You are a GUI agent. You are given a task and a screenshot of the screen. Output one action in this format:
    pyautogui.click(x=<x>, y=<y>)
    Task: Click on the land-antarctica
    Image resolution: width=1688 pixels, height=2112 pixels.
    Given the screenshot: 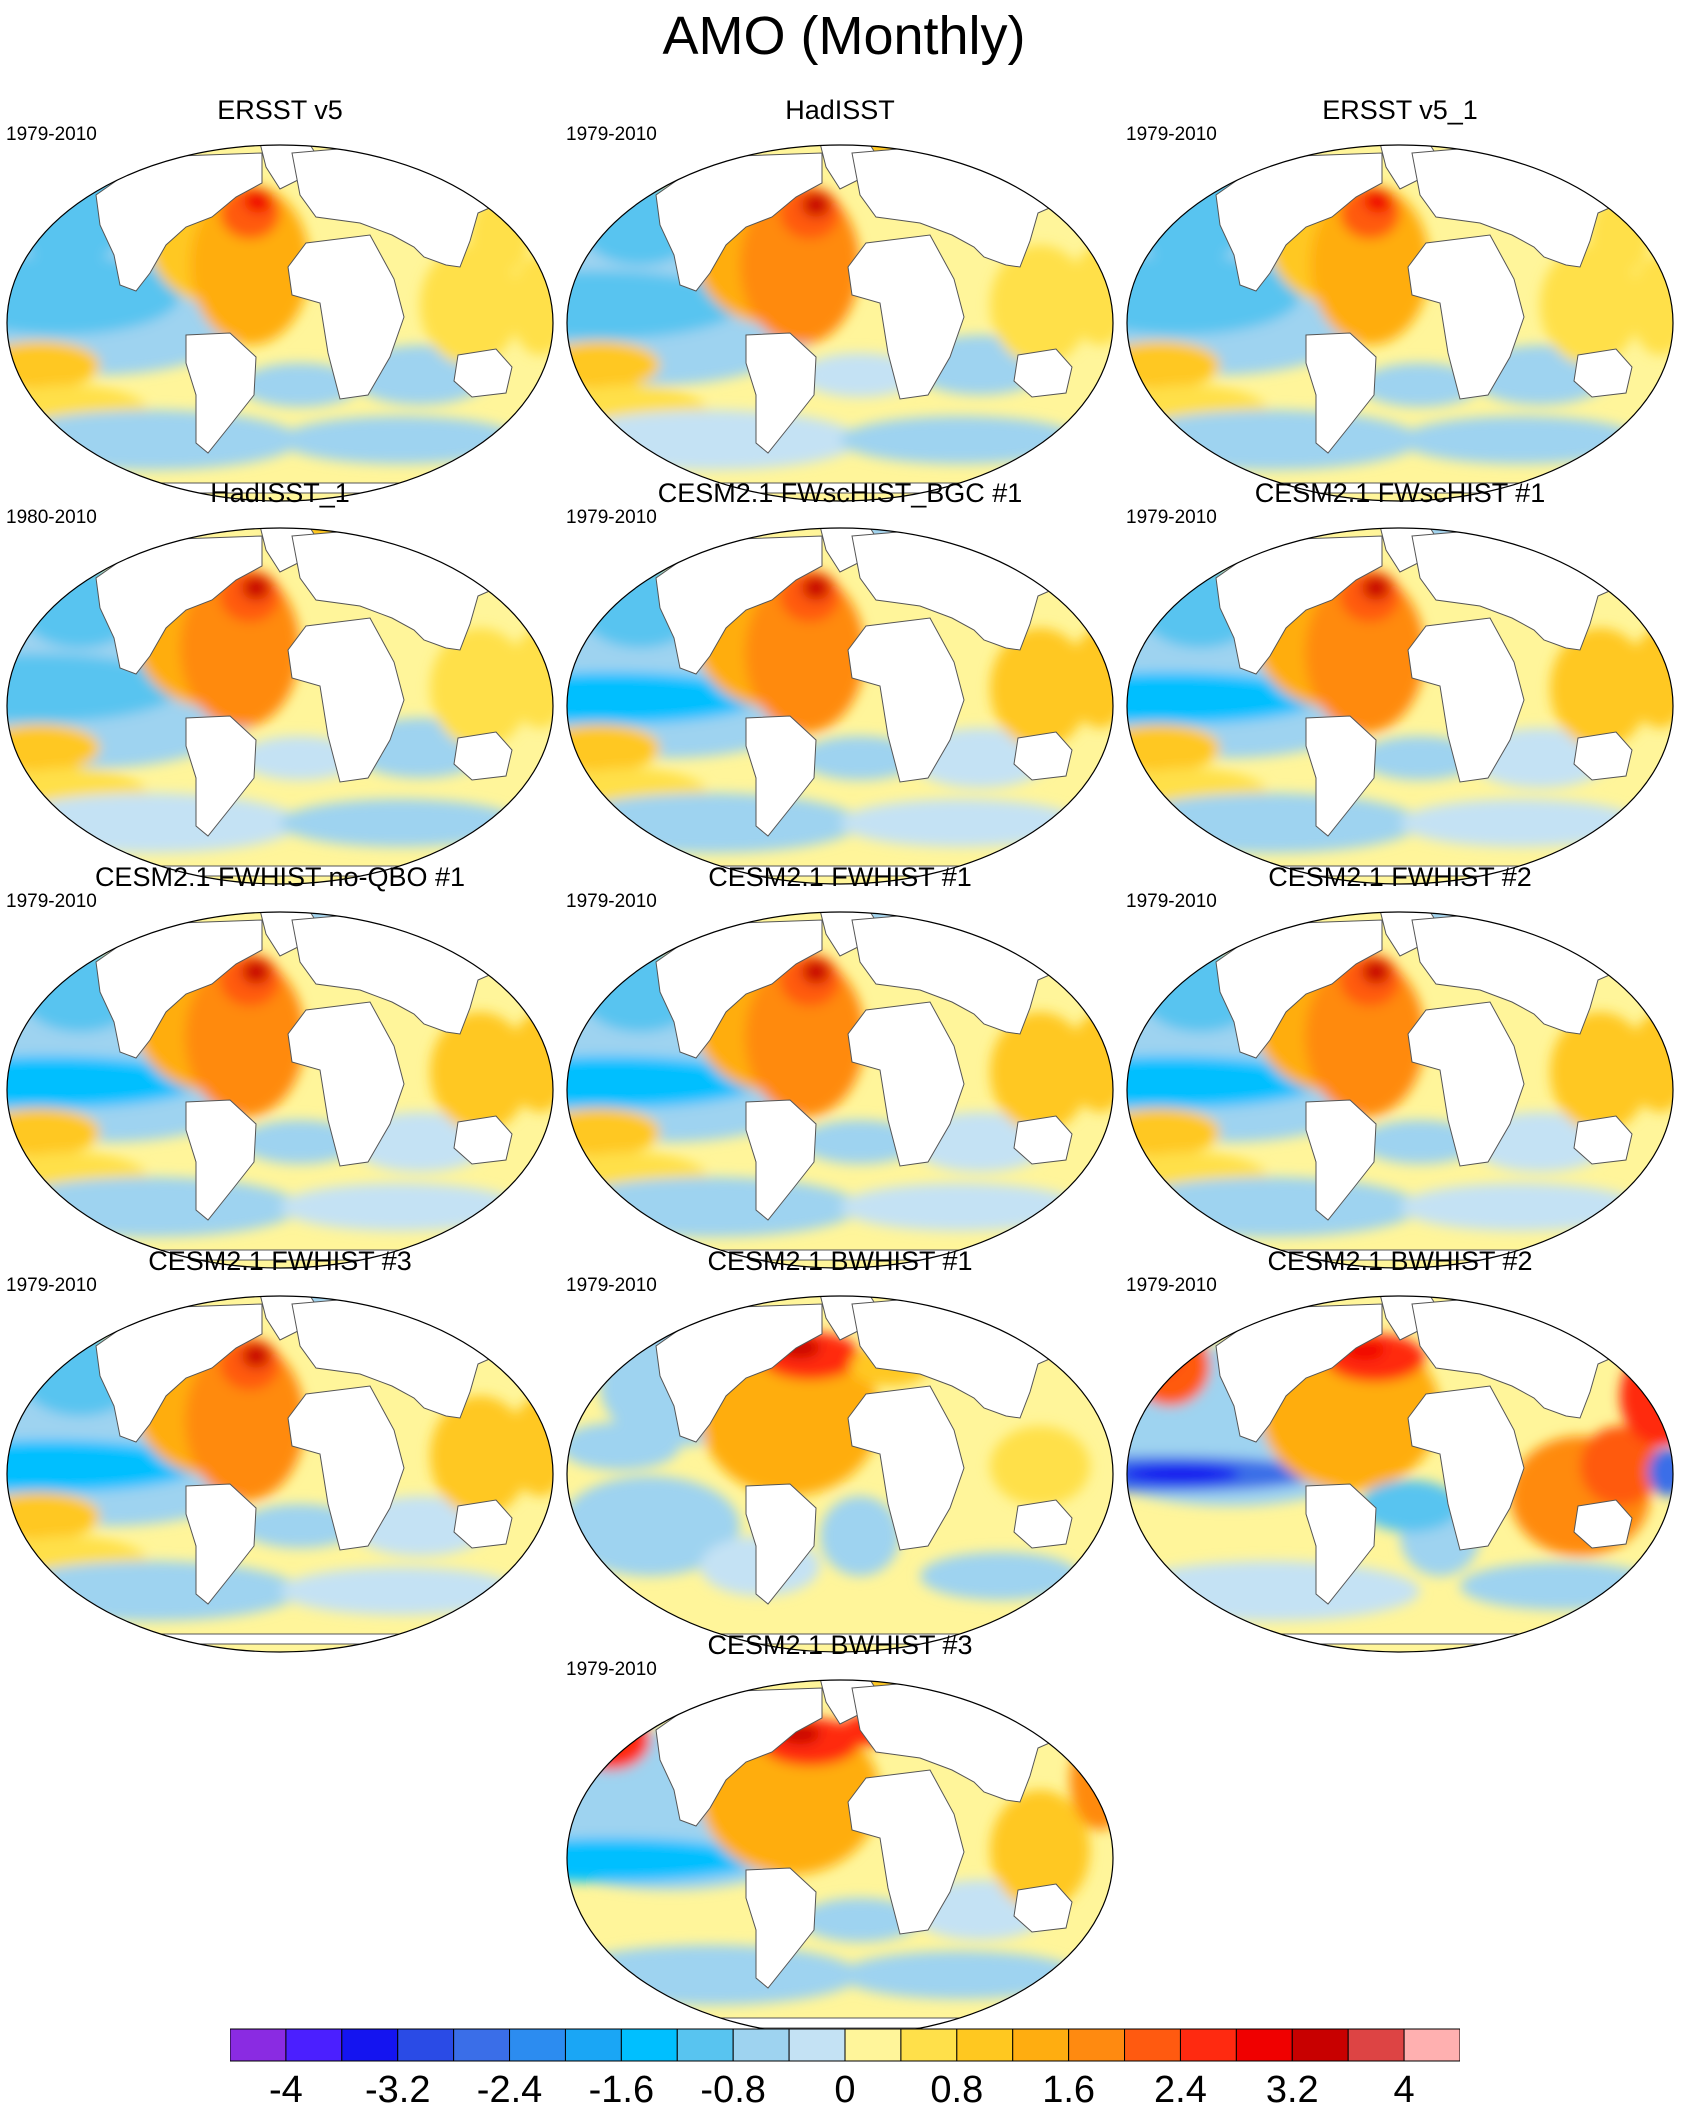 What is the action you would take?
    pyautogui.click(x=840, y=2023)
    